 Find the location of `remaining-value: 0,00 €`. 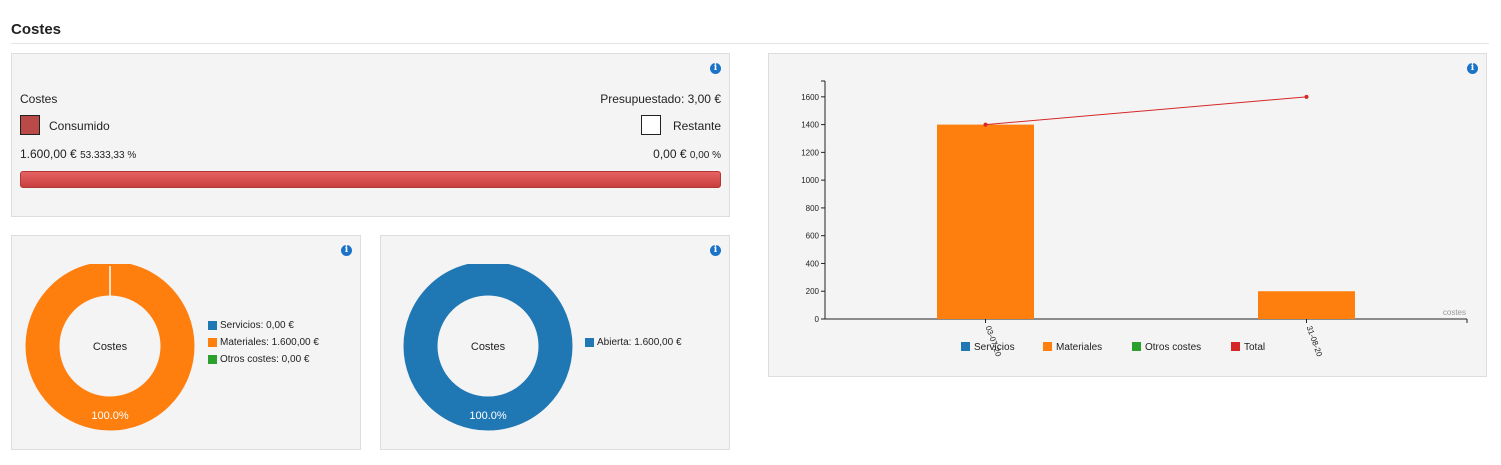

remaining-value: 0,00 € is located at coordinates (670, 154).